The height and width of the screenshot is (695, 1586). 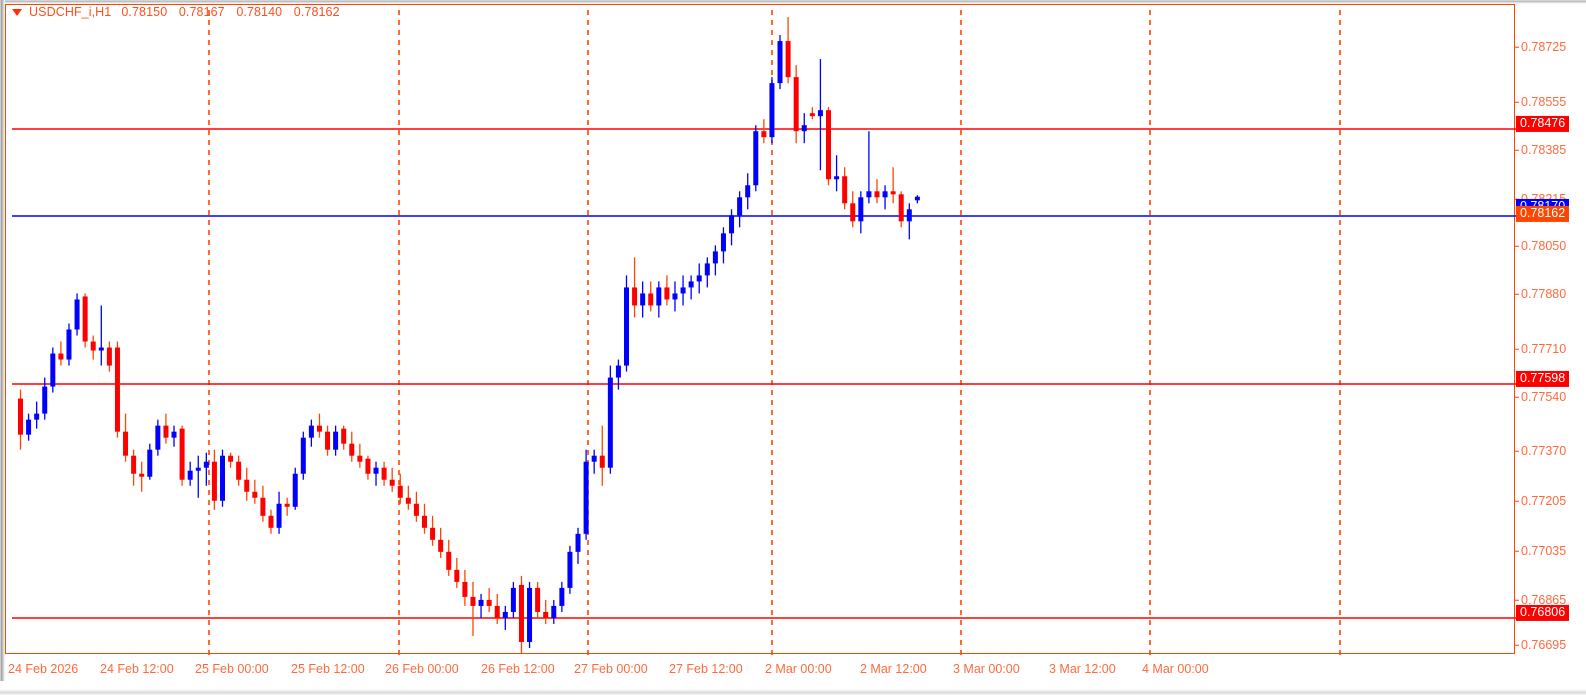 I want to click on price-marker-label: 0.77598, so click(x=1543, y=379).